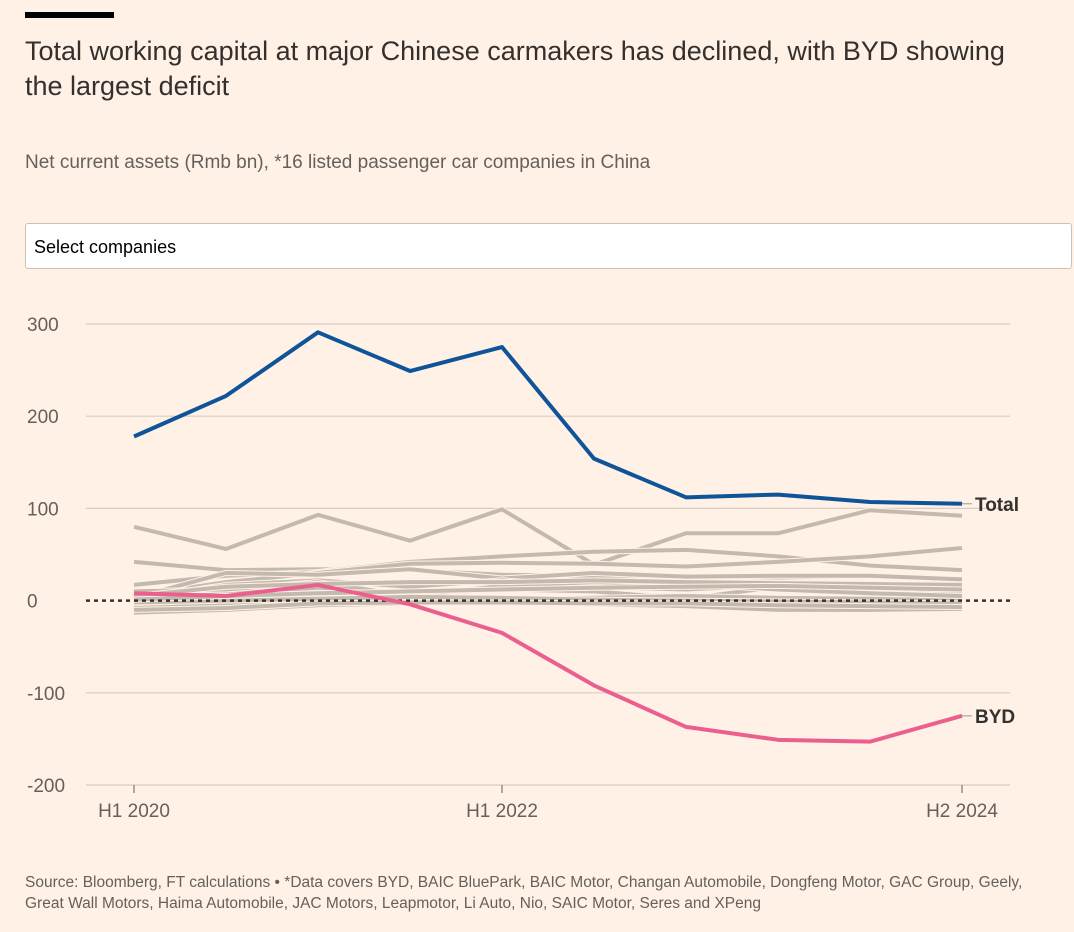  What do you see at coordinates (134, 811) in the screenshot?
I see `x-tick-label: H1 2020` at bounding box center [134, 811].